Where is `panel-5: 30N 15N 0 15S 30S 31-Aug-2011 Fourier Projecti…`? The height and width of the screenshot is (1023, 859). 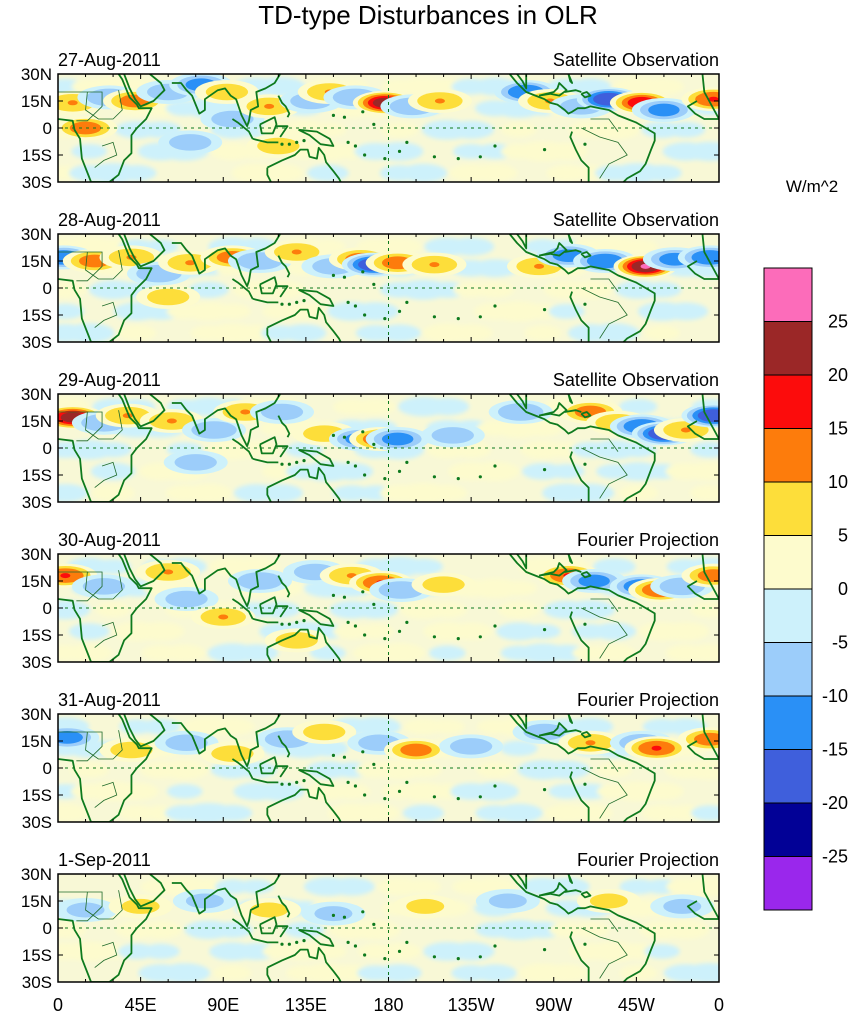 panel-5: 30N 15N 0 15S 30S 31-Aug-2011 Fourier Projecti… is located at coordinates (370, 761).